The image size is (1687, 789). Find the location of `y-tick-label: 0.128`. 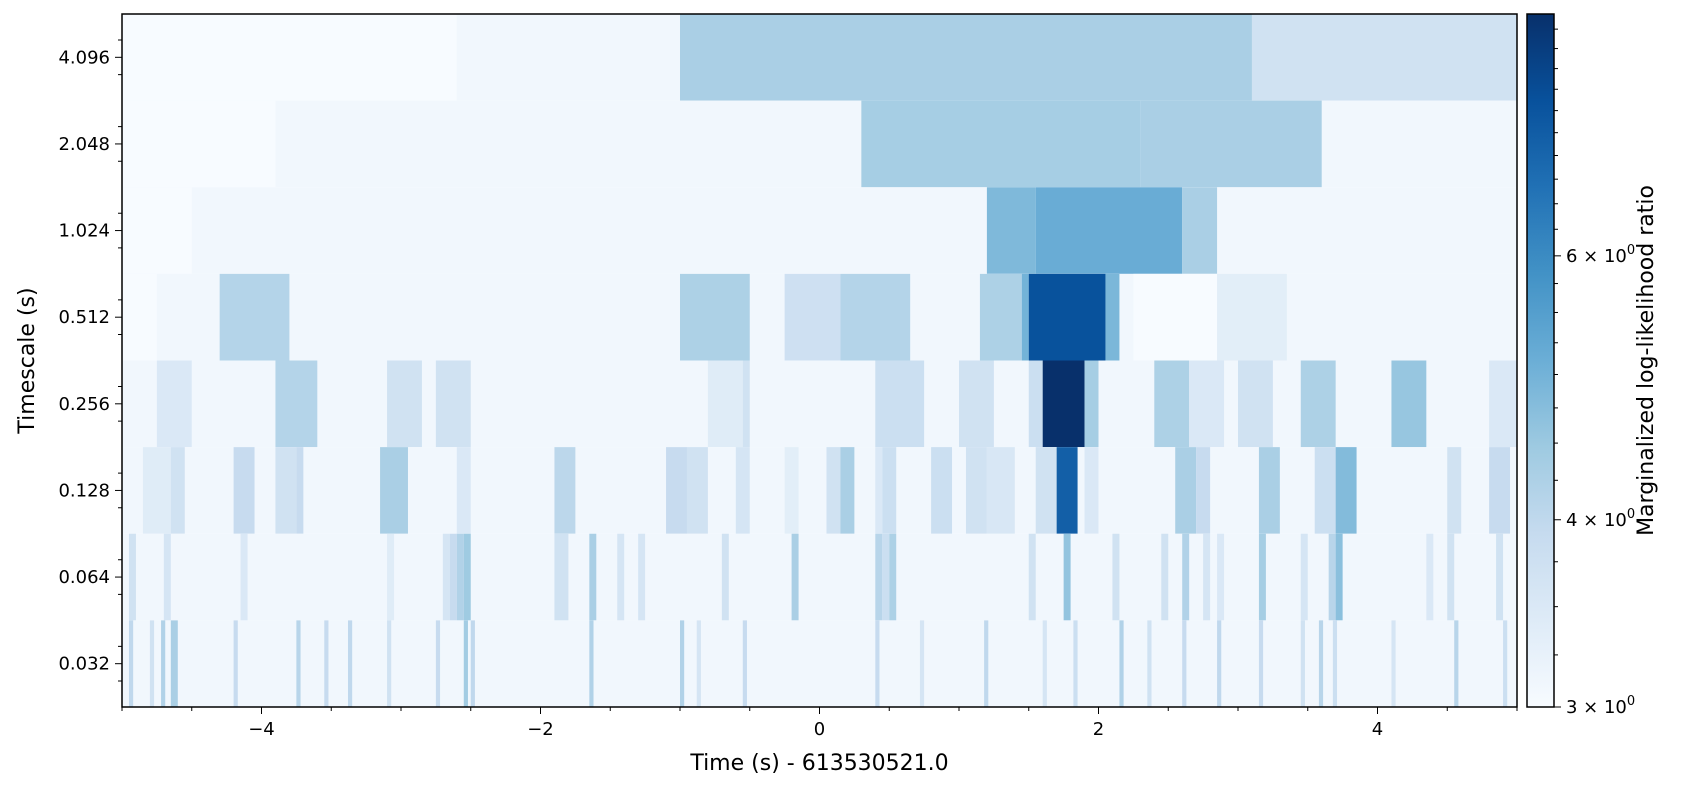

y-tick-label: 0.128 is located at coordinates (84, 490).